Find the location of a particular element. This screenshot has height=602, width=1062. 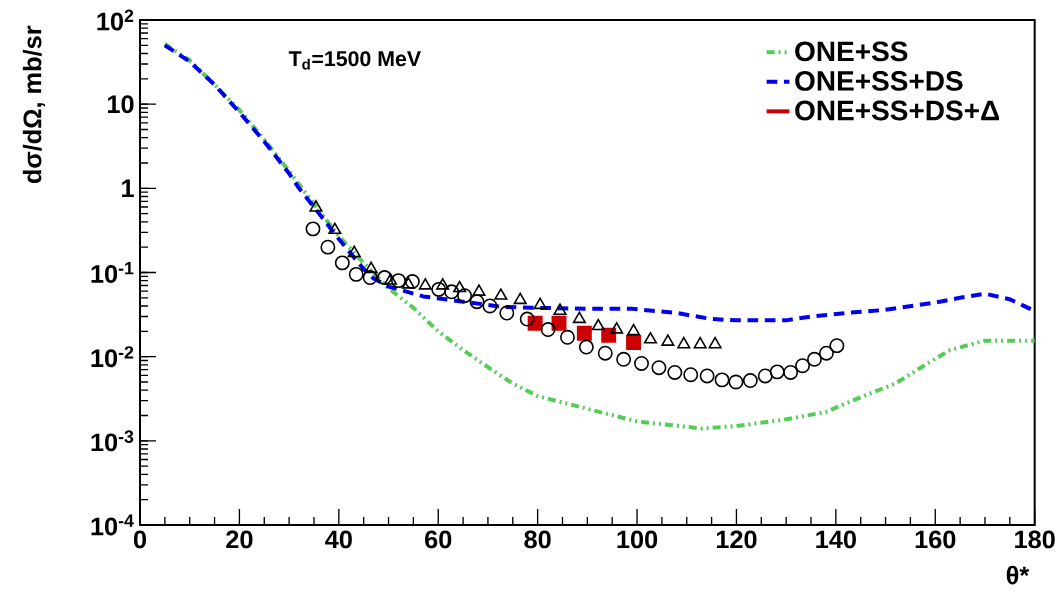

x-tick-label: 140 is located at coordinates (836, 539).